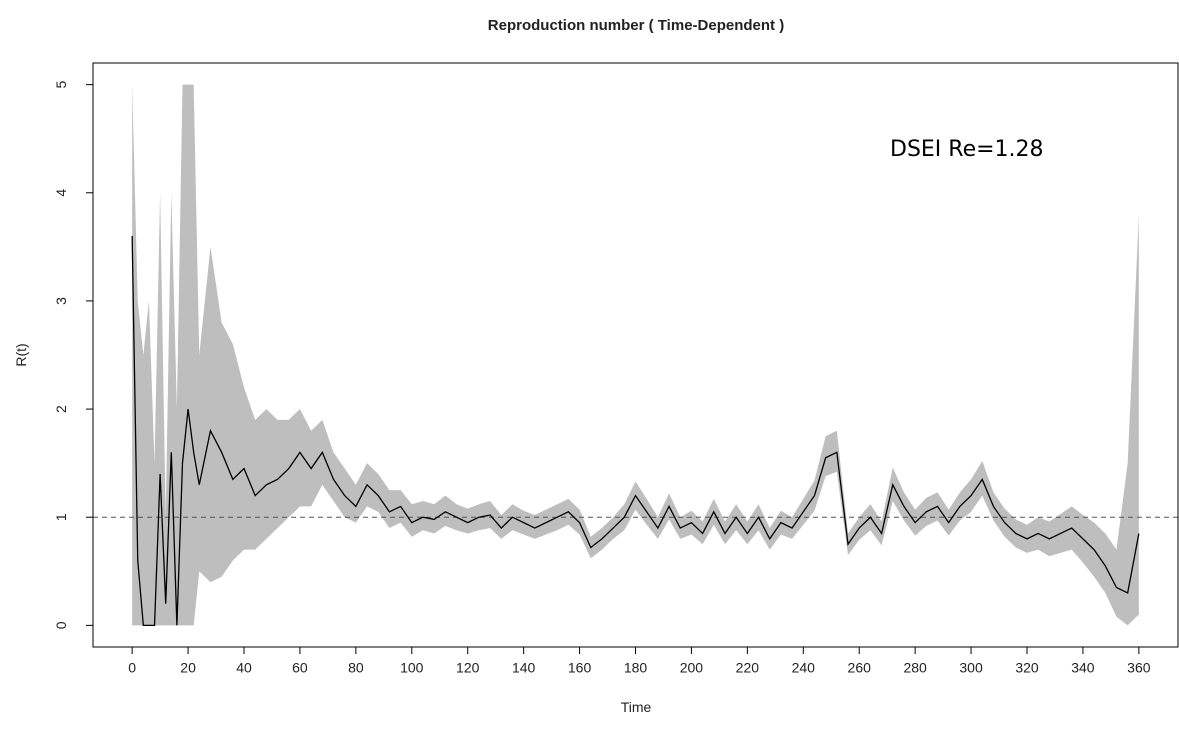 The height and width of the screenshot is (744, 1179). I want to click on x-tick-label: 0, so click(132, 668).